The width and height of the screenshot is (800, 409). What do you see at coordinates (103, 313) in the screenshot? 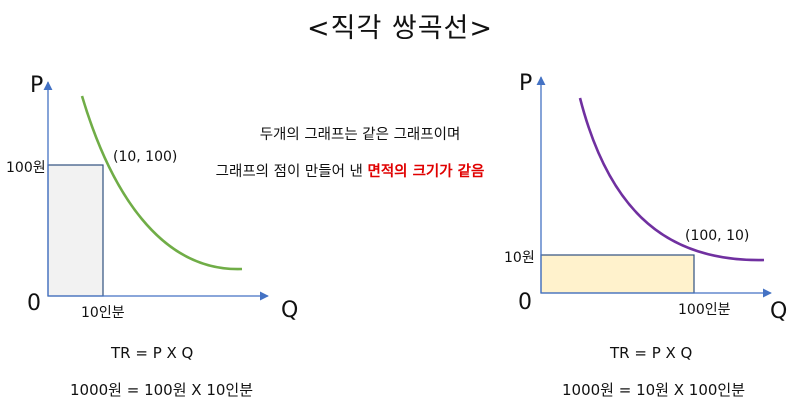
I see `left-quantity-label: 10인분` at bounding box center [103, 313].